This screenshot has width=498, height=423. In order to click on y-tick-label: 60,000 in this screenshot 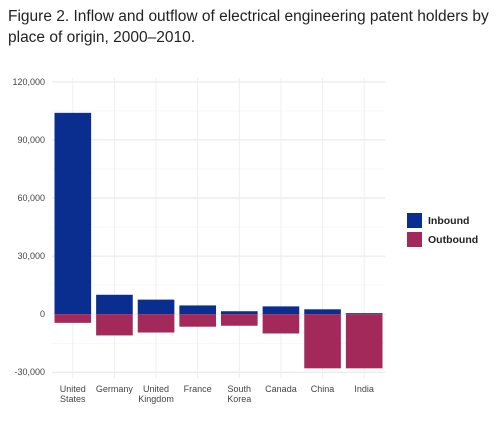, I will do `click(31, 198)`.